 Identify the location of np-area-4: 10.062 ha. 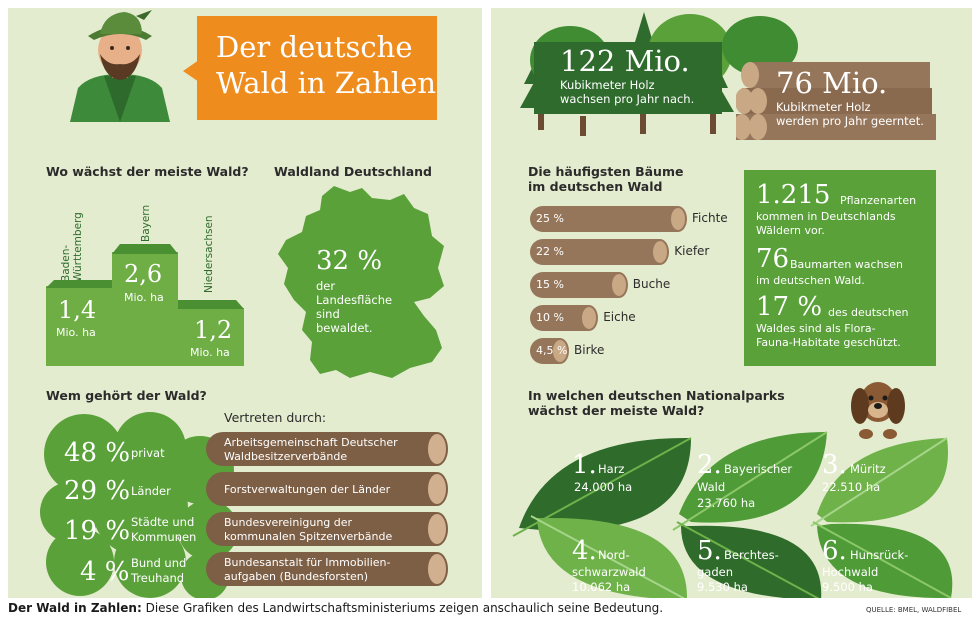
(601, 587).